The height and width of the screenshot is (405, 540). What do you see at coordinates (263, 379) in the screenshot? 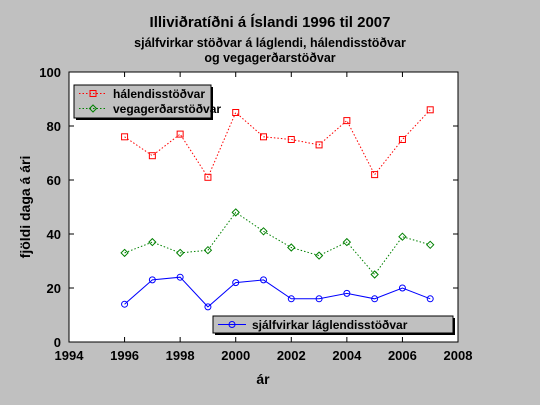
I see `x-axis-label: ár` at bounding box center [263, 379].